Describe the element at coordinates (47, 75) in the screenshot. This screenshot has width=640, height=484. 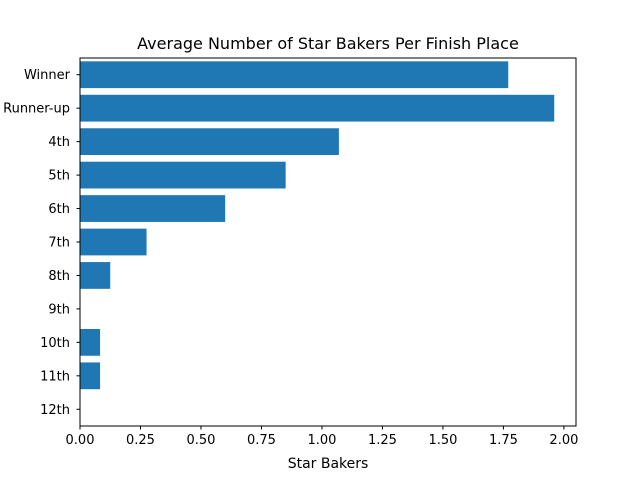
I see `y-tick-label: Winner` at that location.